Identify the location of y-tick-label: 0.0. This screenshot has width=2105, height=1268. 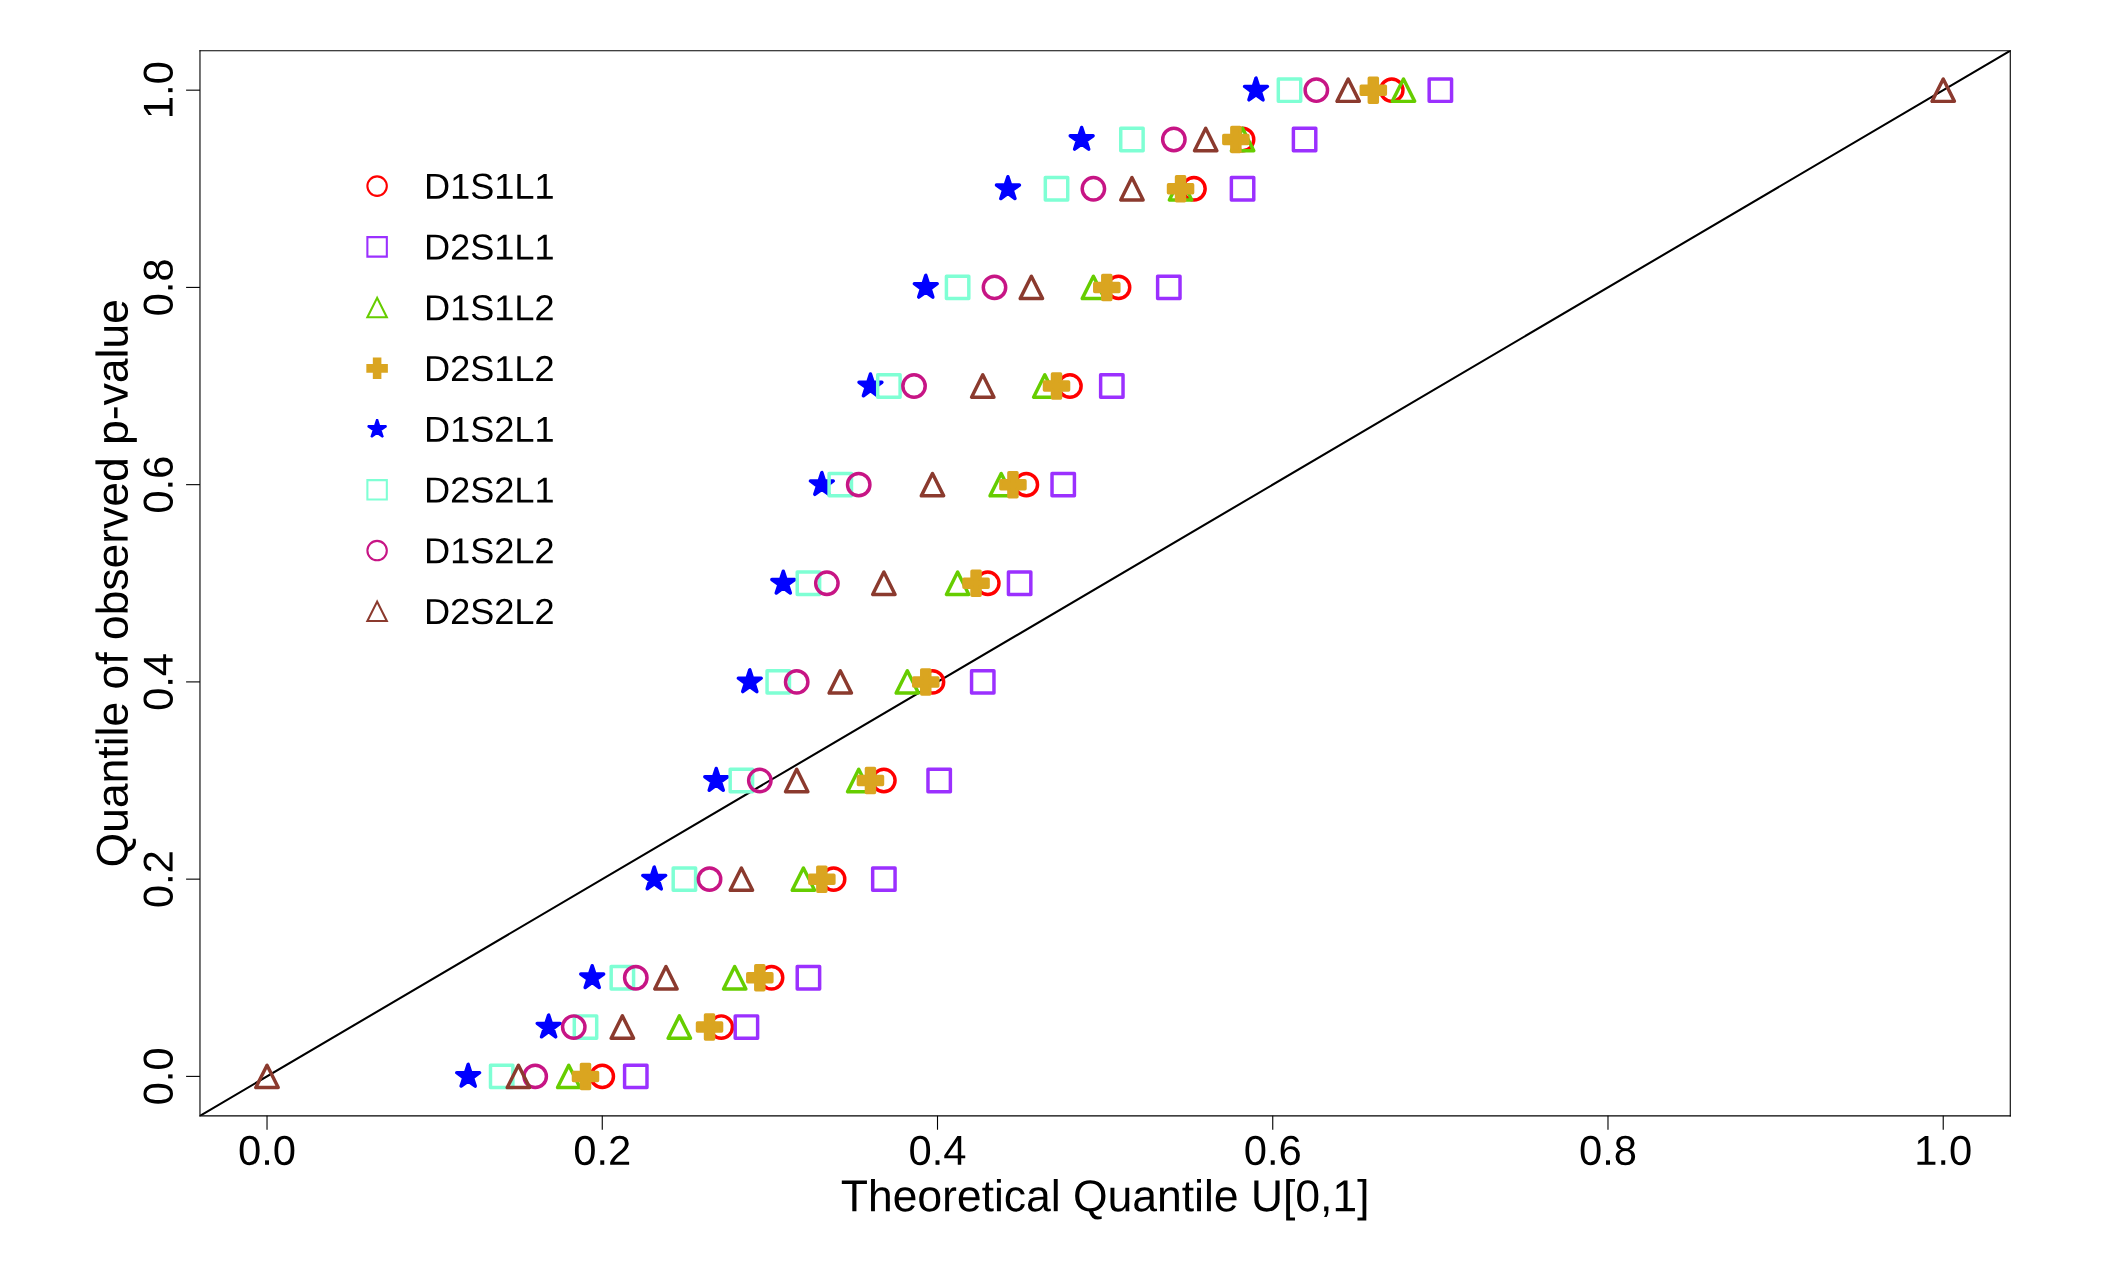
(158, 1076).